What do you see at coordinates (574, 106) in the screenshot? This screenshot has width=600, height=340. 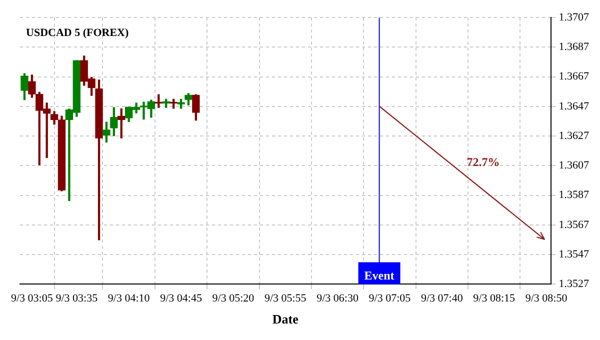 I see `y-tick-label: 1.3647` at bounding box center [574, 106].